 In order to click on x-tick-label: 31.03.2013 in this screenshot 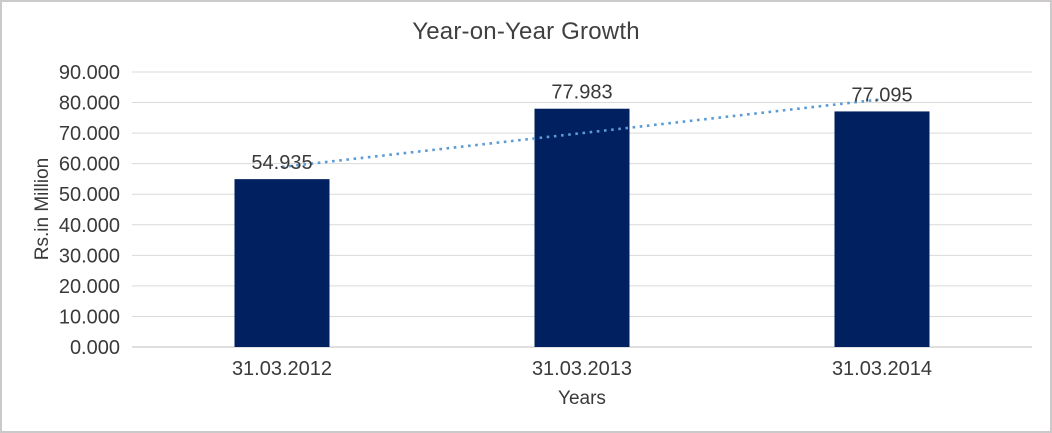, I will do `click(582, 369)`.